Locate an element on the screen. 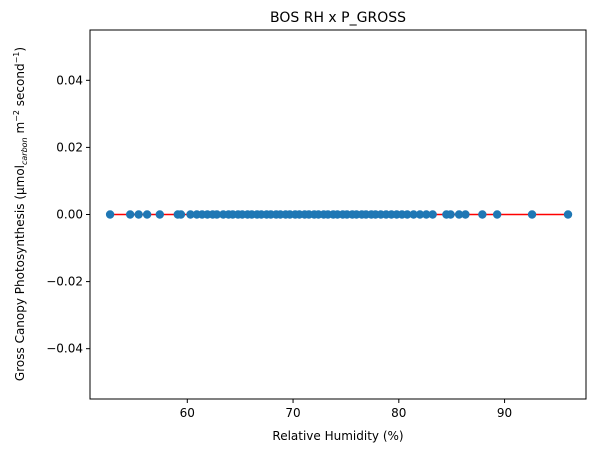 The height and width of the screenshot is (453, 595). y-axis-title-mid1: m is located at coordinates (20, 130).